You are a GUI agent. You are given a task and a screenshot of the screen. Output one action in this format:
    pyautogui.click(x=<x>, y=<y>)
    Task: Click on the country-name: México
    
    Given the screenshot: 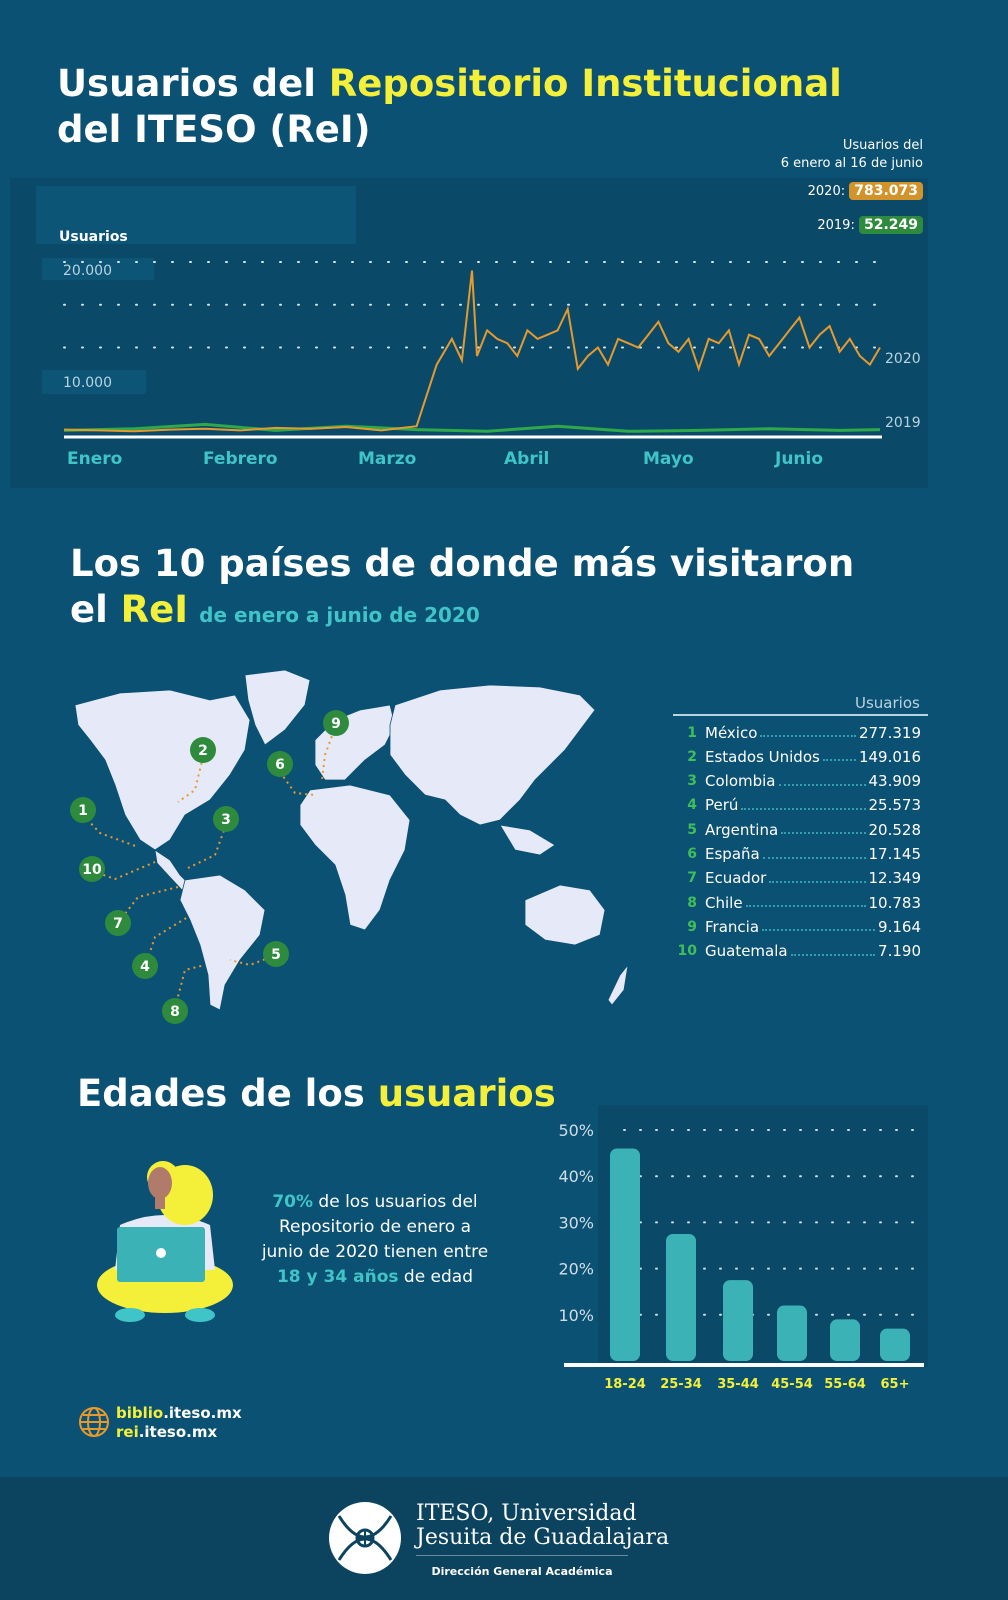 What is the action you would take?
    pyautogui.click(x=731, y=732)
    